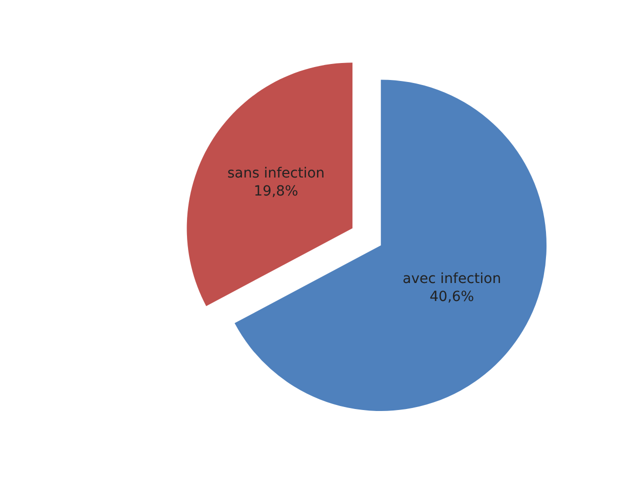 The width and height of the screenshot is (633, 477). I want to click on data-label: 19,8%, so click(276, 191).